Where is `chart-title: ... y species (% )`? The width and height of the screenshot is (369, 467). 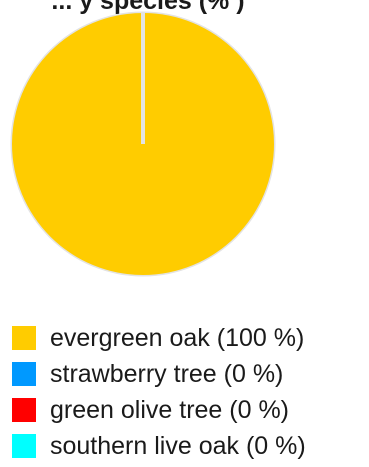
chart-title: ... y species (% ) is located at coordinates (148, 7).